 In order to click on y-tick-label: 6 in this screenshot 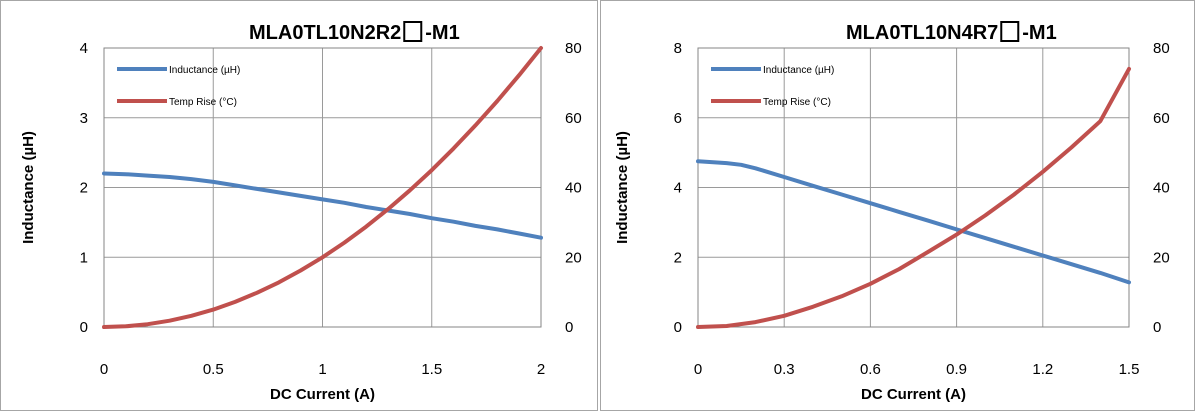, I will do `click(678, 118)`.